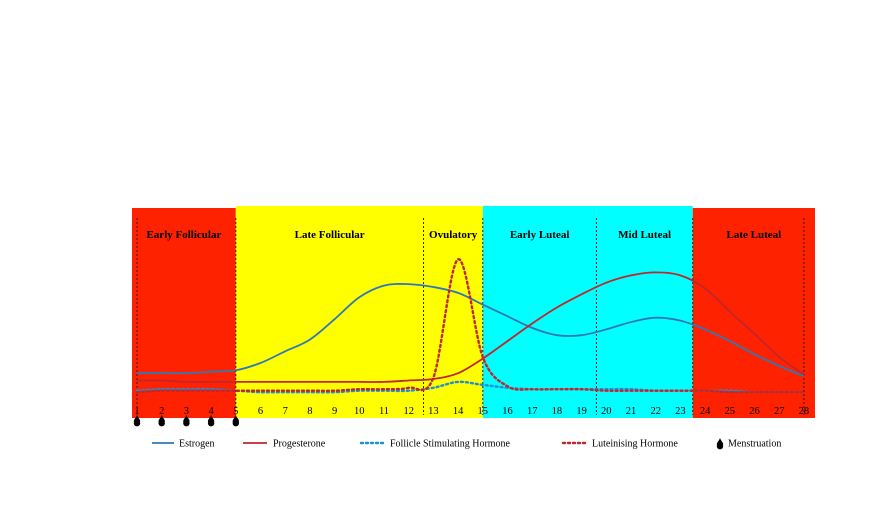  What do you see at coordinates (644, 312) in the screenshot?
I see `phase-band-mid-luteal` at bounding box center [644, 312].